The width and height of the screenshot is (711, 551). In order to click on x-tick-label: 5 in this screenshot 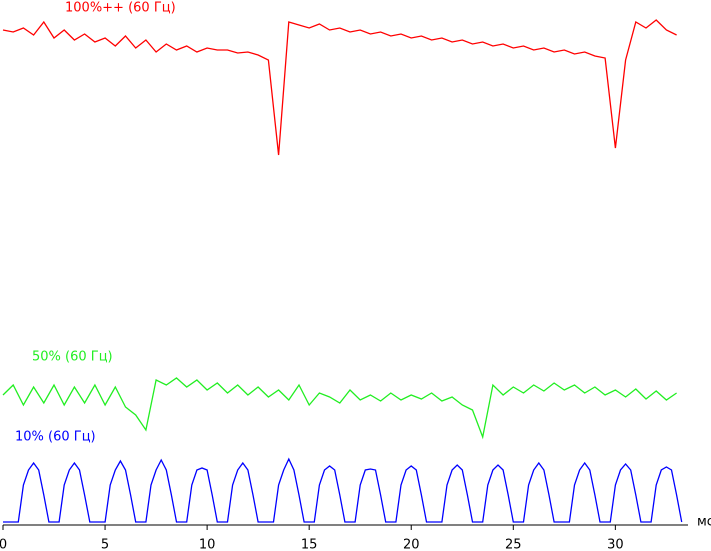, I will do `click(105, 544)`.